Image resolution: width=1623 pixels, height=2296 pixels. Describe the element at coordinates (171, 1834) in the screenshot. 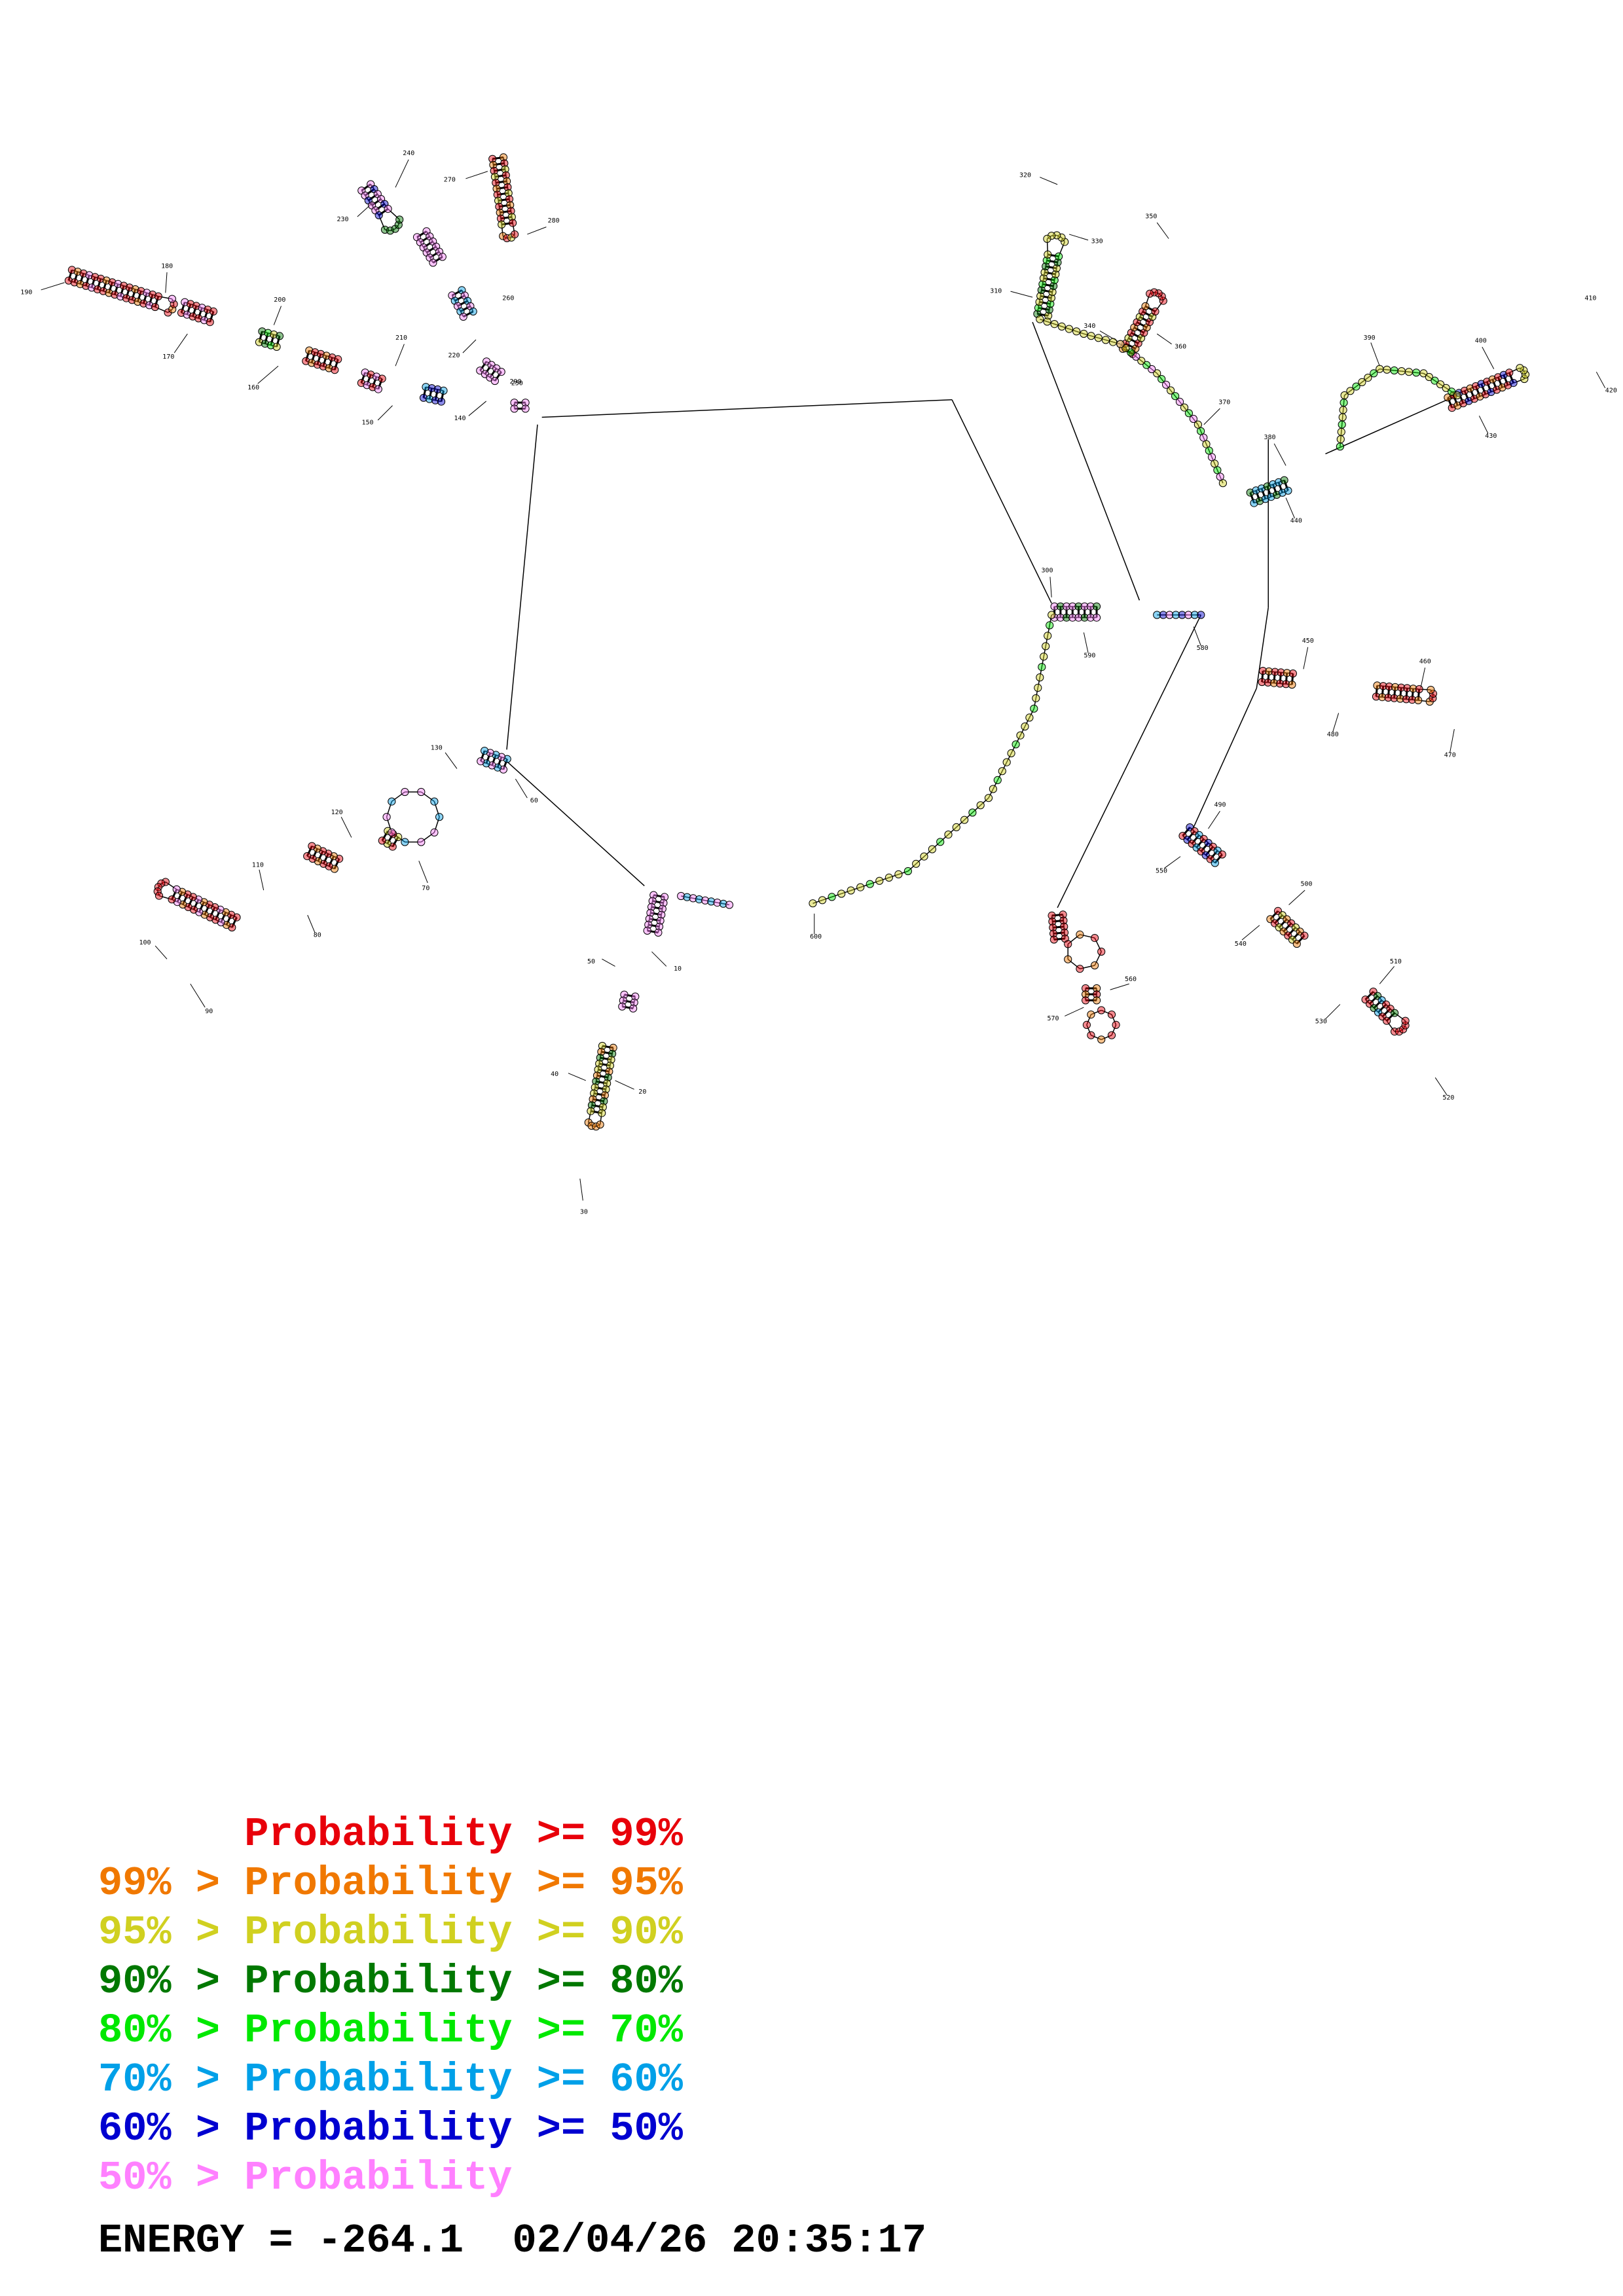

I see `legend-prefix` at that location.